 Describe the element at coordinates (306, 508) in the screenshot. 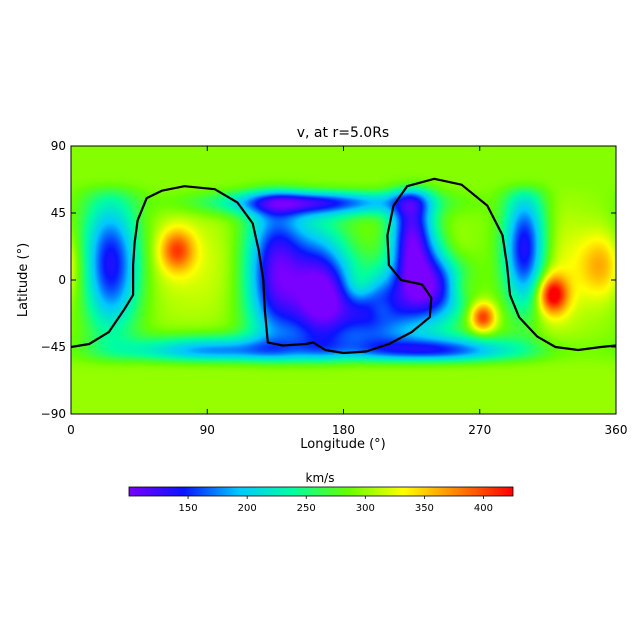

I see `colorbar-tick-label: 250` at that location.